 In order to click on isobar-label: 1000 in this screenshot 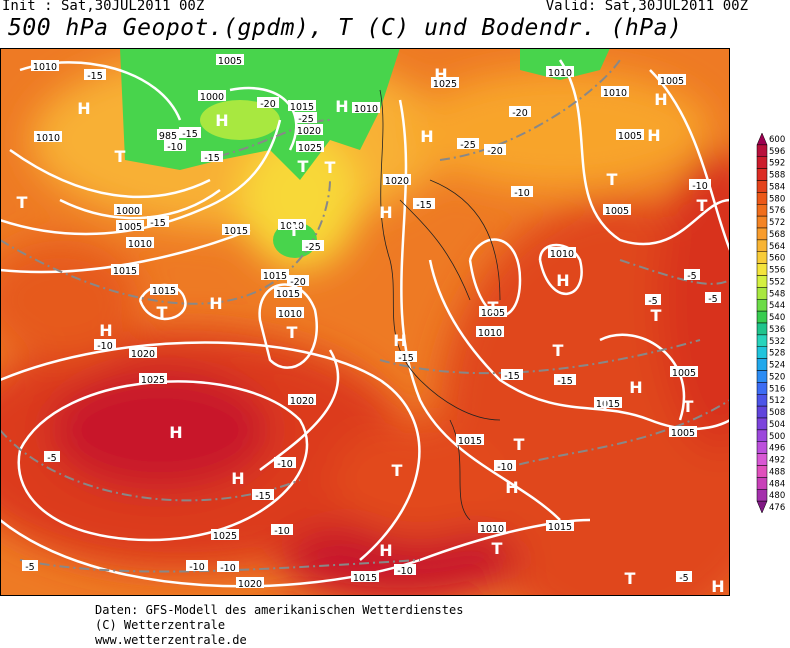, I will do `click(212, 97)`.